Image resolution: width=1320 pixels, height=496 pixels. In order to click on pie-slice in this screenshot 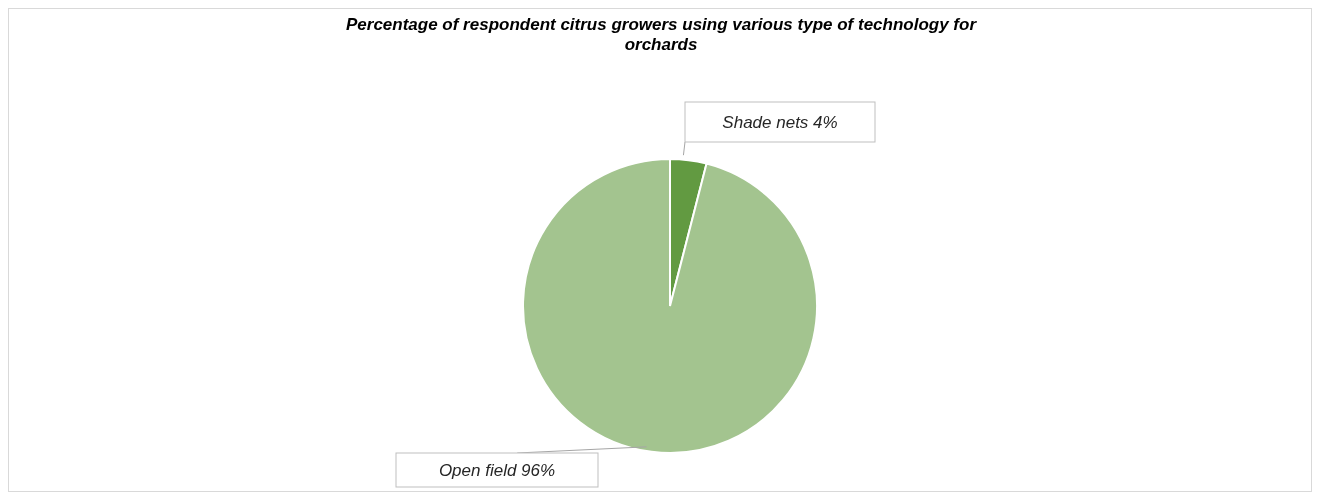, I will do `click(670, 306)`.